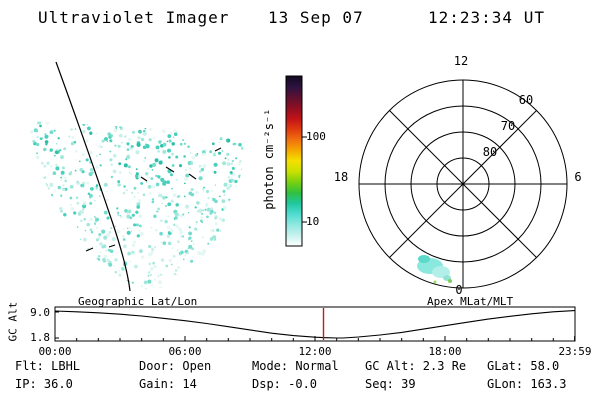  Describe the element at coordinates (578, 177) in the screenshot. I see `mlt-label-6: 6` at that location.